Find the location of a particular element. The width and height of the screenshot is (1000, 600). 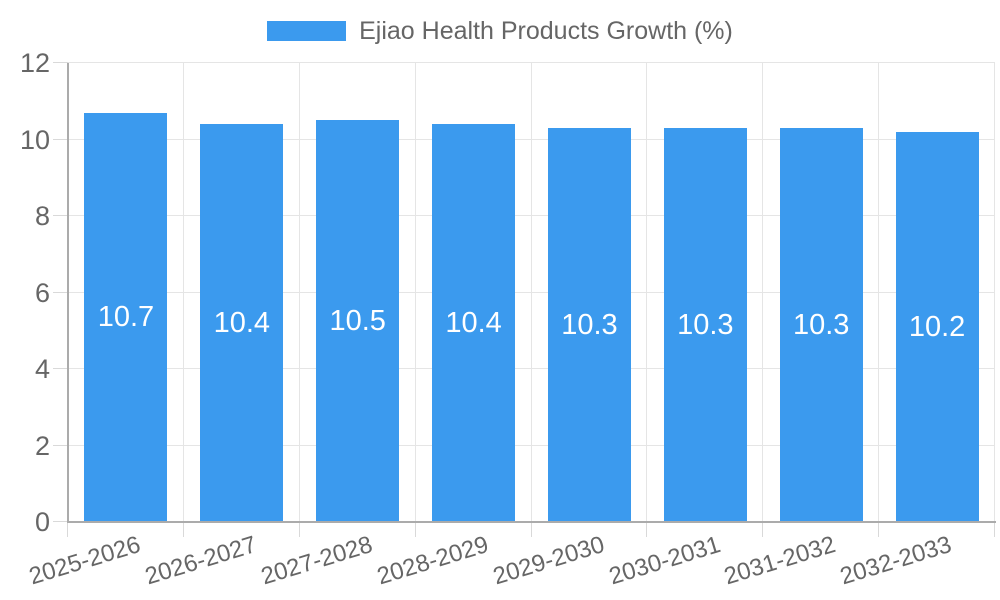

y-tick-label: 6 is located at coordinates (42, 292).